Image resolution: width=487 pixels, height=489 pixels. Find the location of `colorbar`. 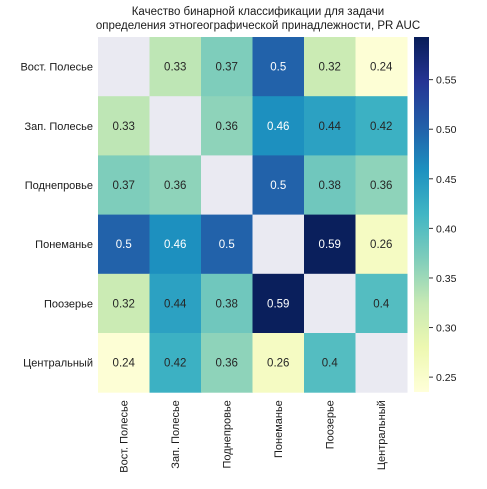

colorbar is located at coordinates (421, 214).